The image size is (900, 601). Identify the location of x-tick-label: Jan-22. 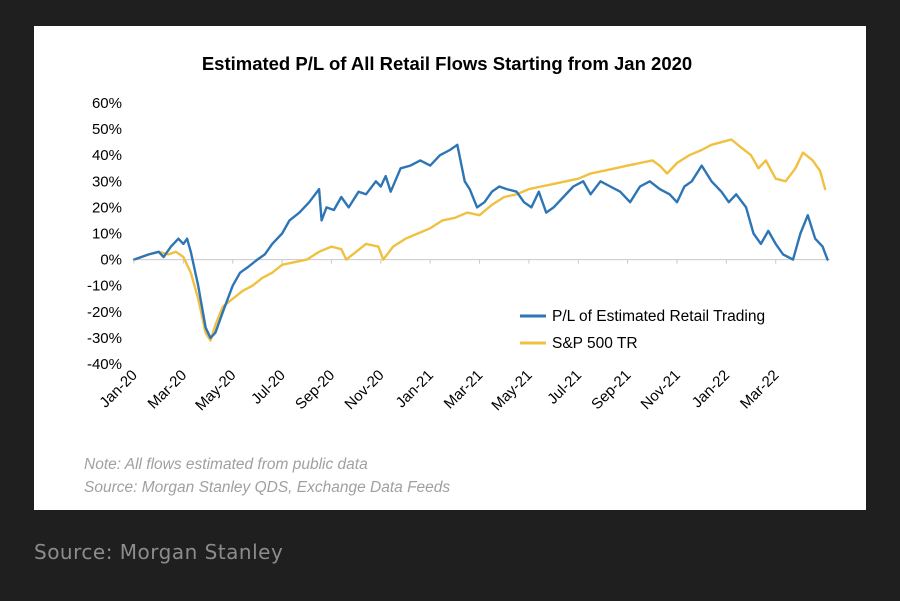
(711, 389).